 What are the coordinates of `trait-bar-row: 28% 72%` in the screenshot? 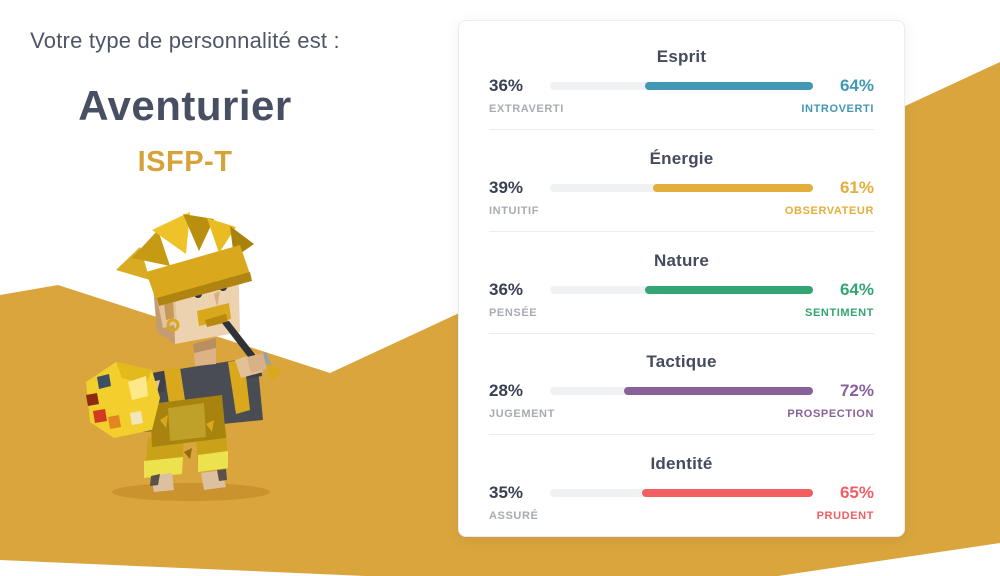 It's located at (681, 391).